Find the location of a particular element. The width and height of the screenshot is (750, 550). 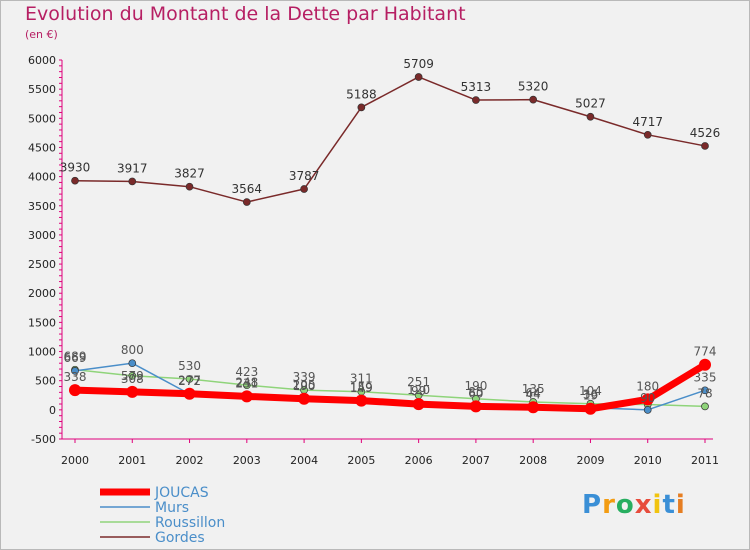

data-label-roussillon: 135 is located at coordinates (533, 389).